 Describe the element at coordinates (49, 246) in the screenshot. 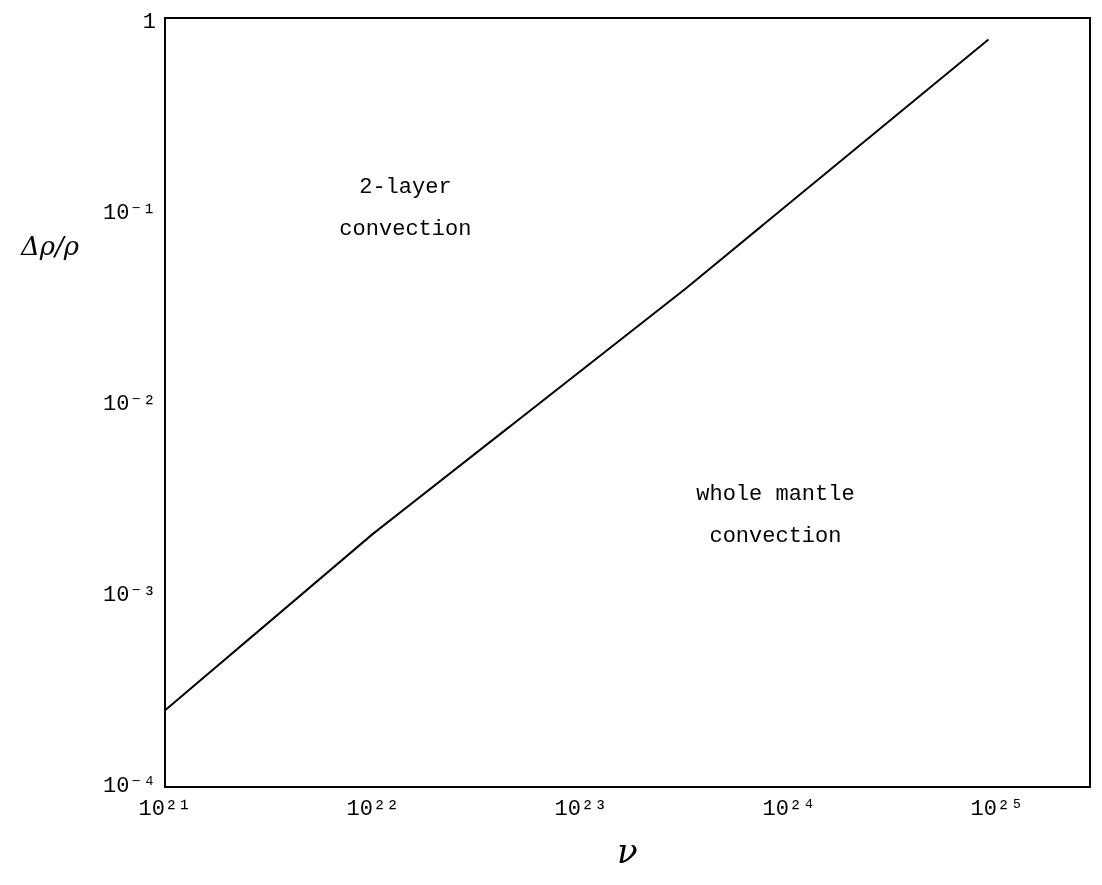

I see `y-axis-title: Δρ/ρ` at that location.